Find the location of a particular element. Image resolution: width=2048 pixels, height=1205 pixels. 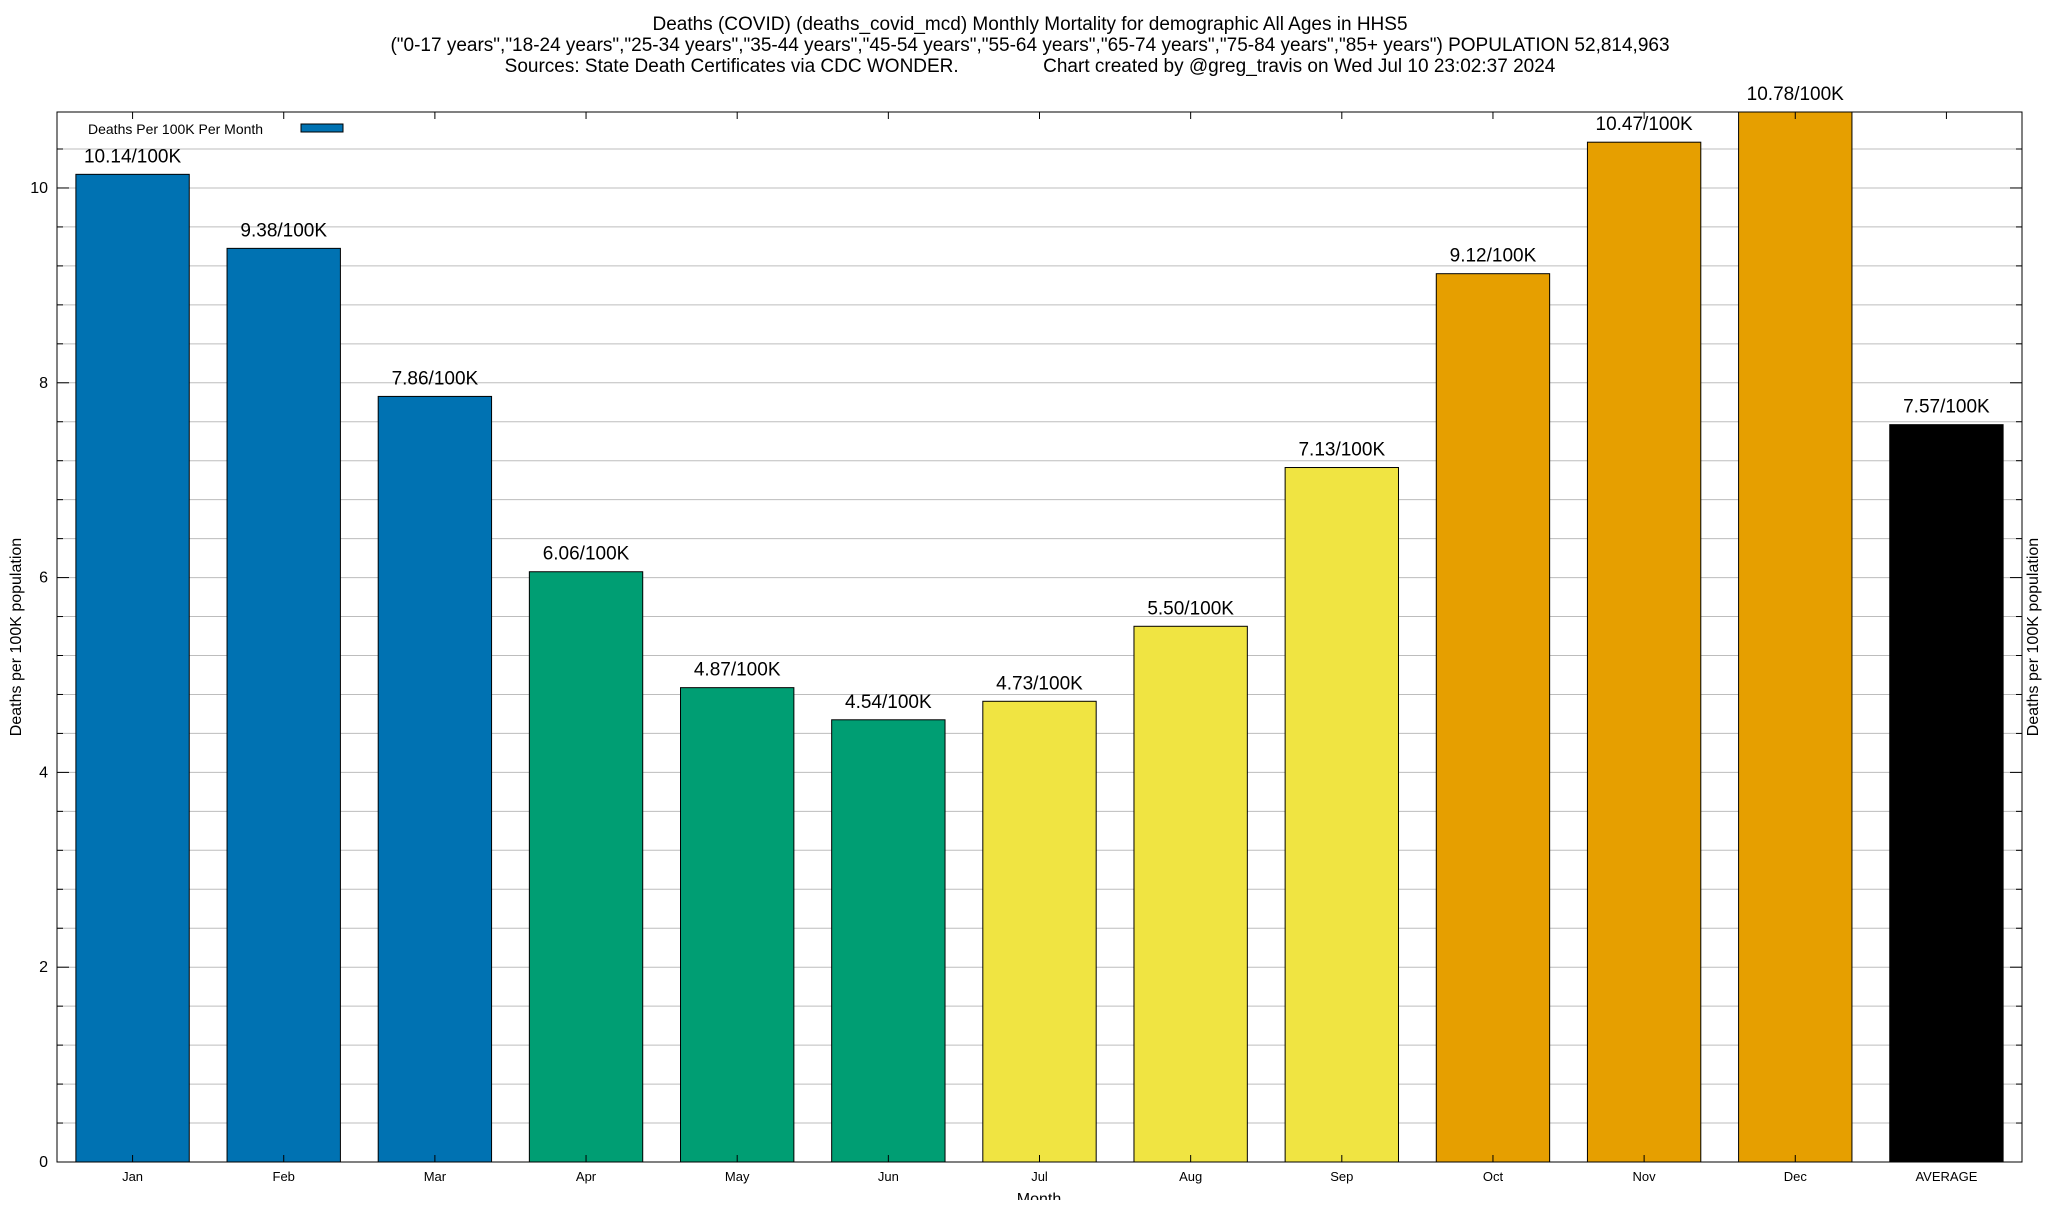

value-label: 10.14/100K is located at coordinates (133, 156).